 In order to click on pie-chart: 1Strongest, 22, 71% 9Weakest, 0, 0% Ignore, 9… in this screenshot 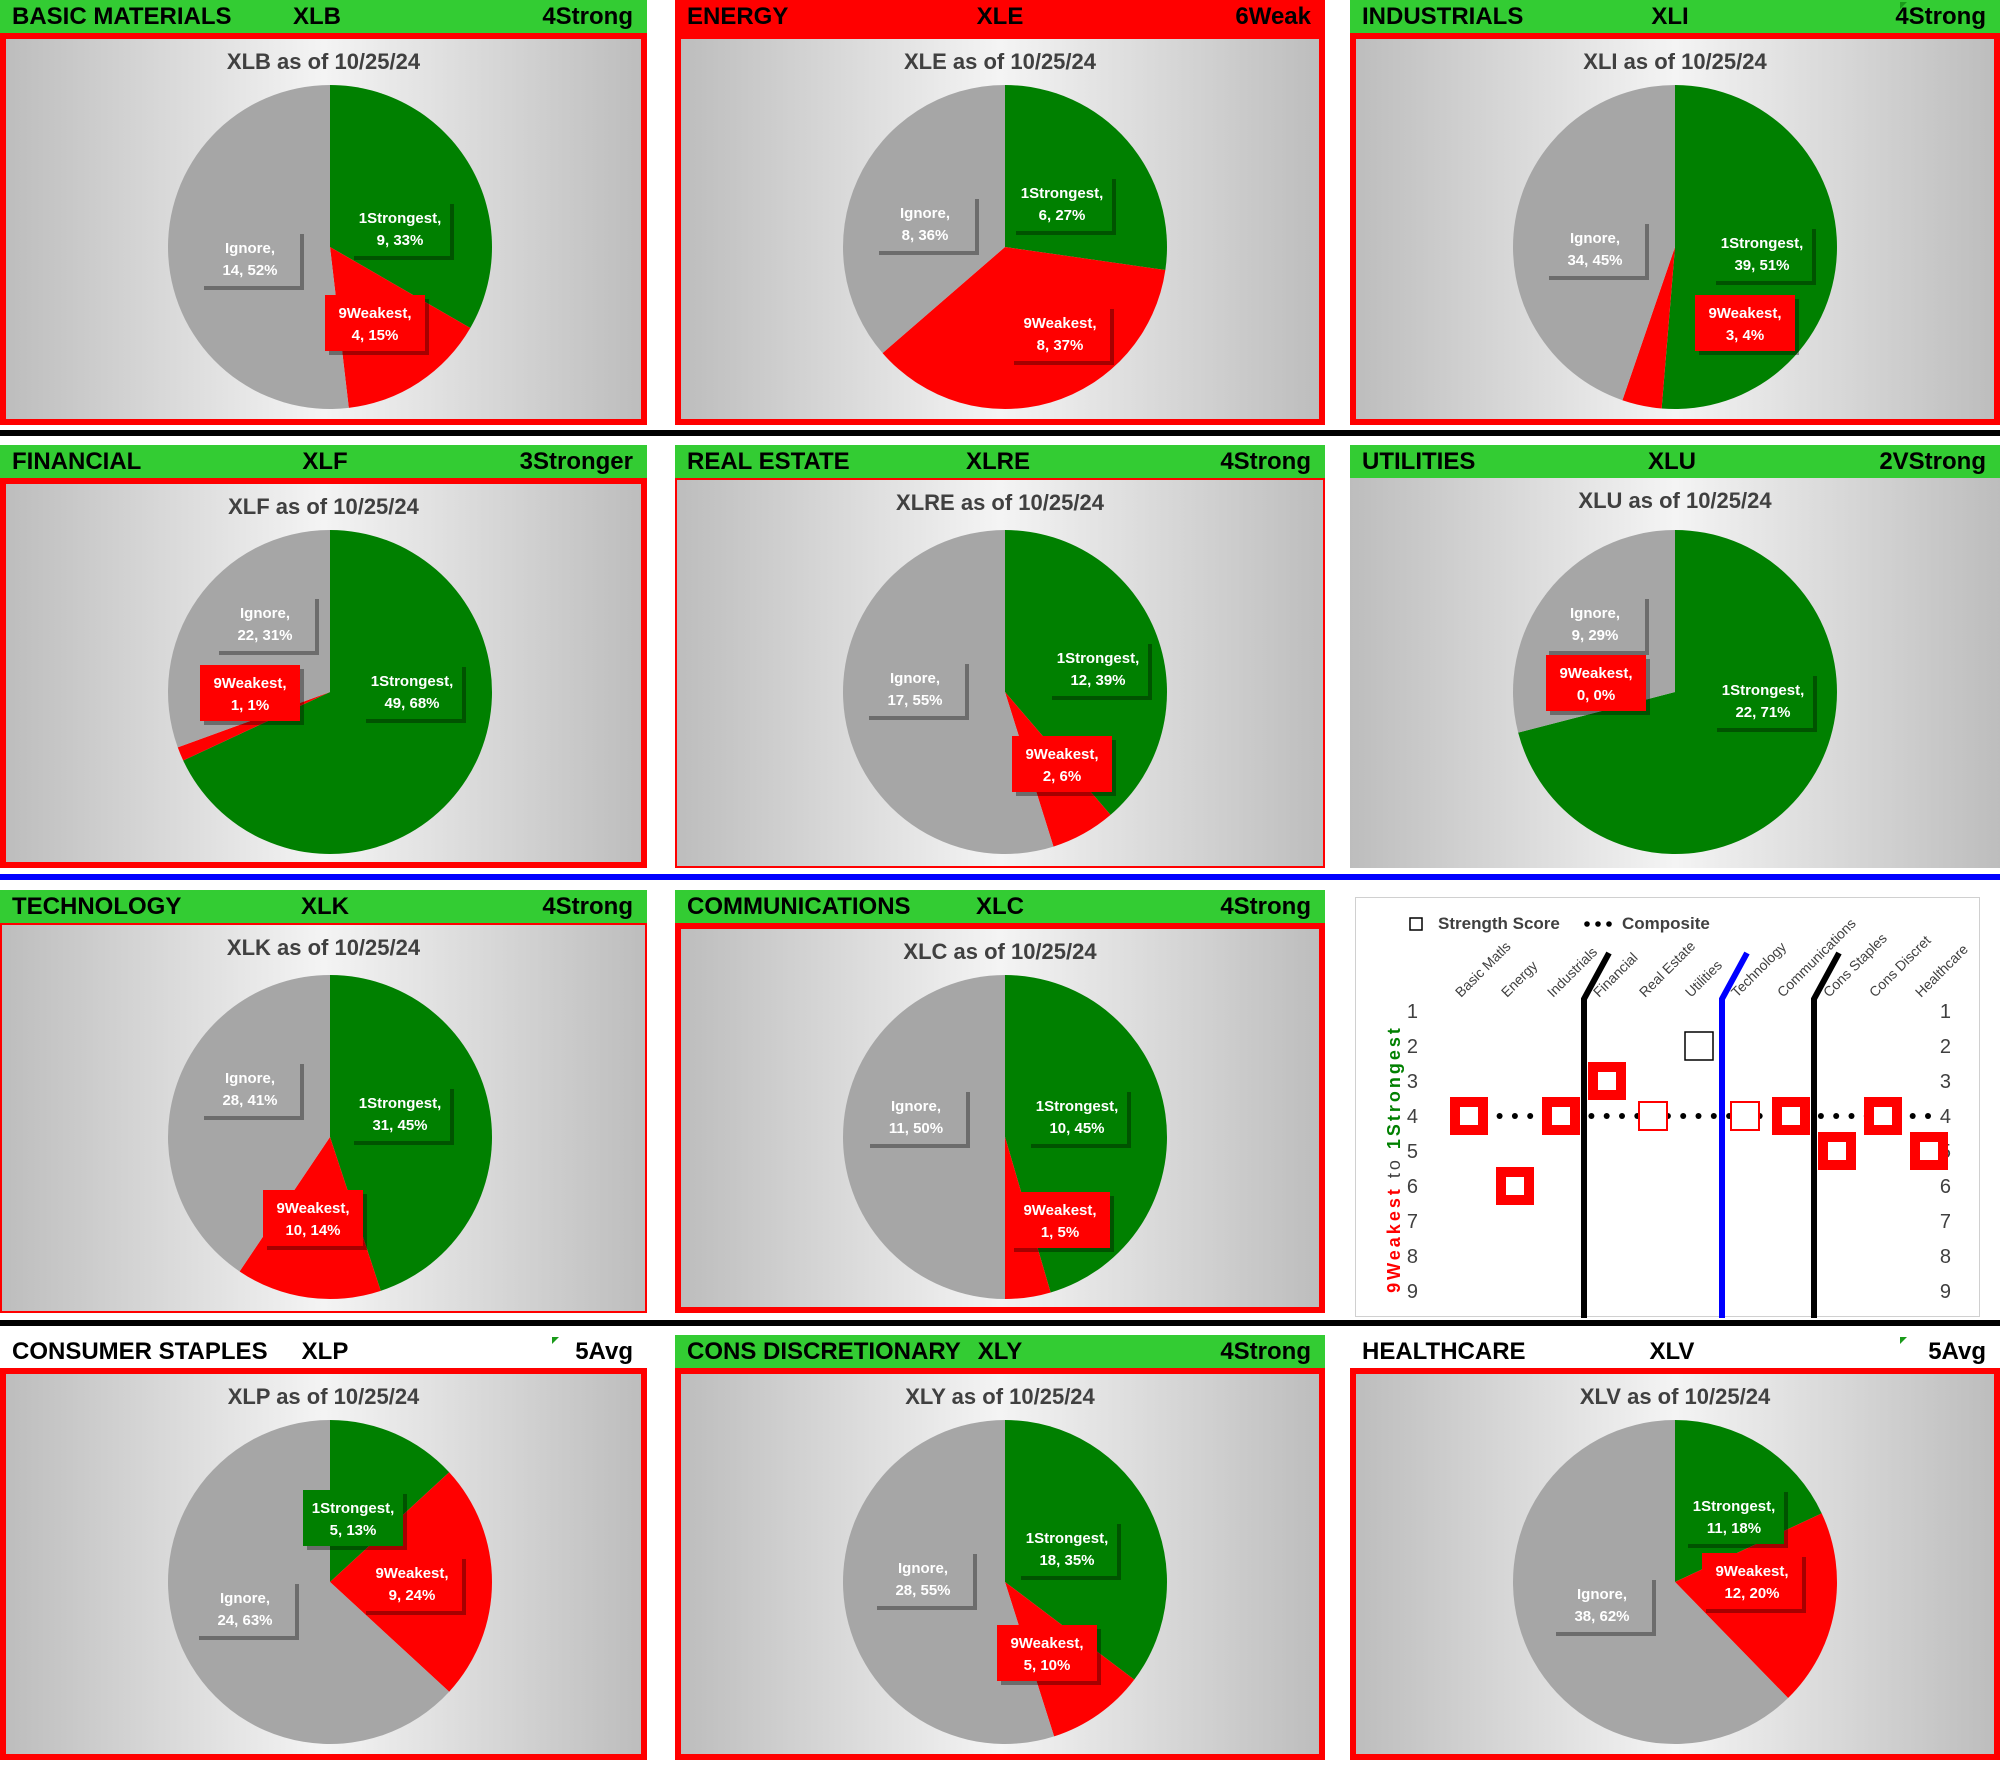, I will do `click(1675, 692)`.